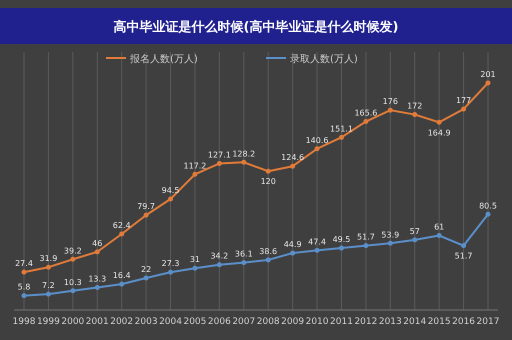 The height and width of the screenshot is (340, 512). What do you see at coordinates (268, 181) in the screenshot?
I see `data-label: 120` at bounding box center [268, 181].